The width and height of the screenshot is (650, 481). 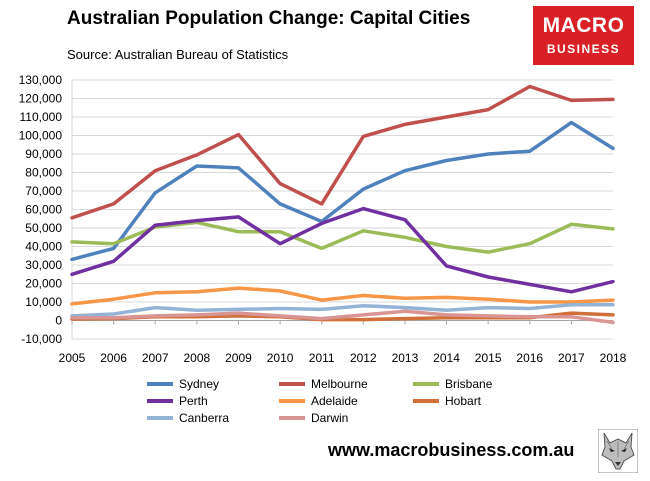 I want to click on y-tick-label: 120,000, so click(x=41, y=99).